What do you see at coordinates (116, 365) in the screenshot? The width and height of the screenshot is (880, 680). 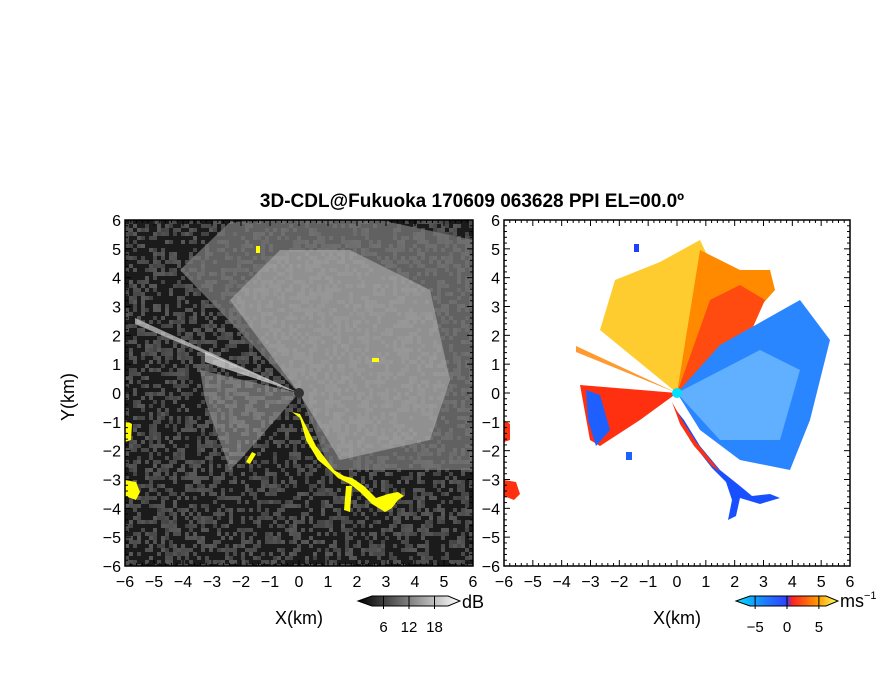 I see `snr-y-tick-label: 1` at bounding box center [116, 365].